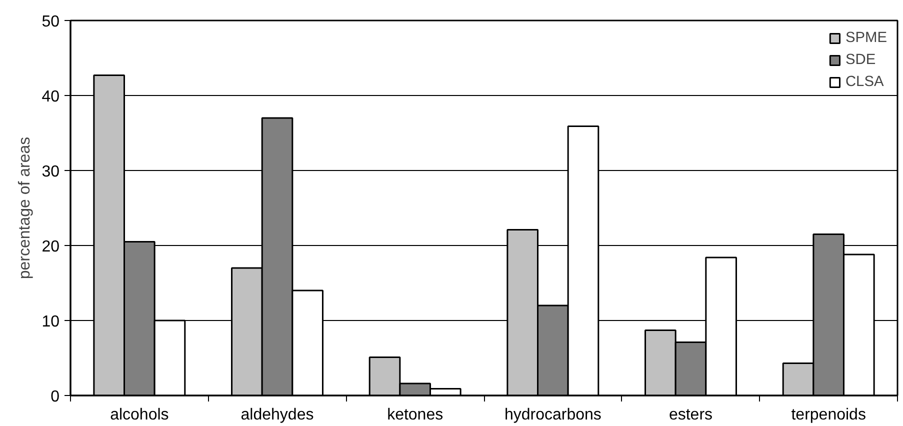 The height and width of the screenshot is (426, 903). Describe the element at coordinates (866, 38) in the screenshot. I see `legend-label: SPME` at that location.